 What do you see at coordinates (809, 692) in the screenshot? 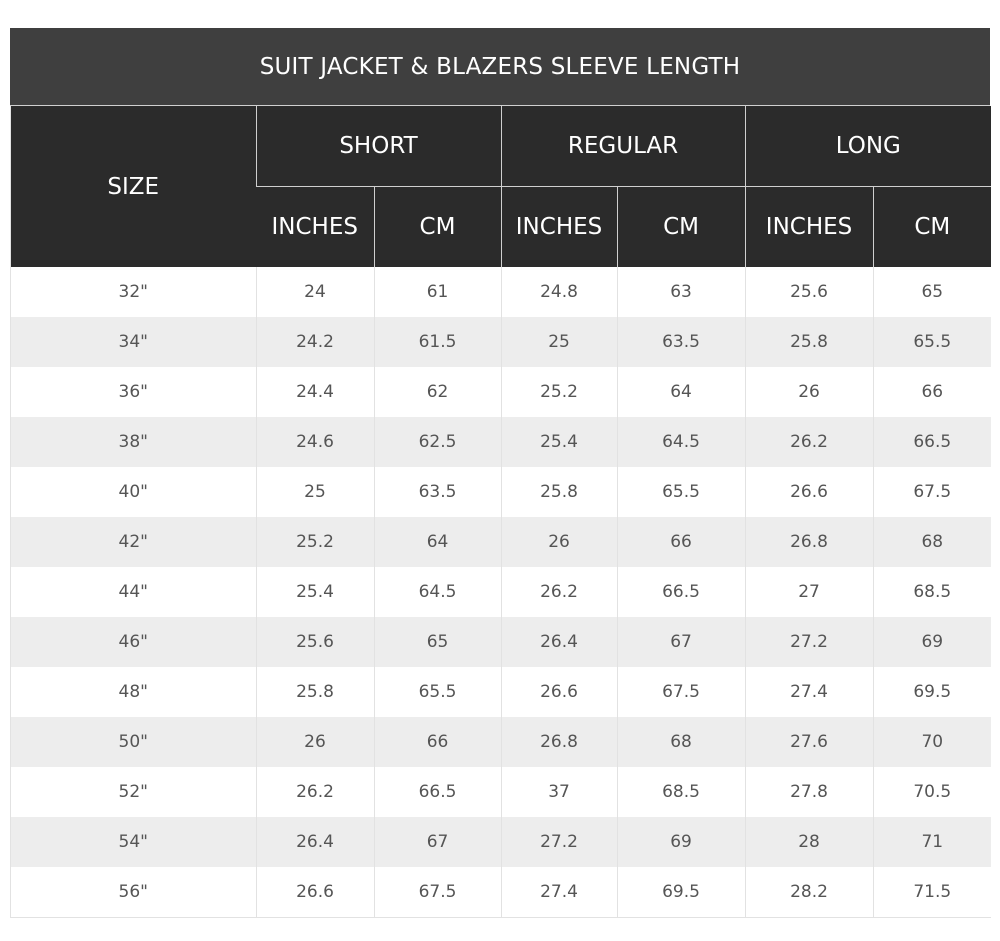
I see `long-inches-cell: 27.4` at bounding box center [809, 692].